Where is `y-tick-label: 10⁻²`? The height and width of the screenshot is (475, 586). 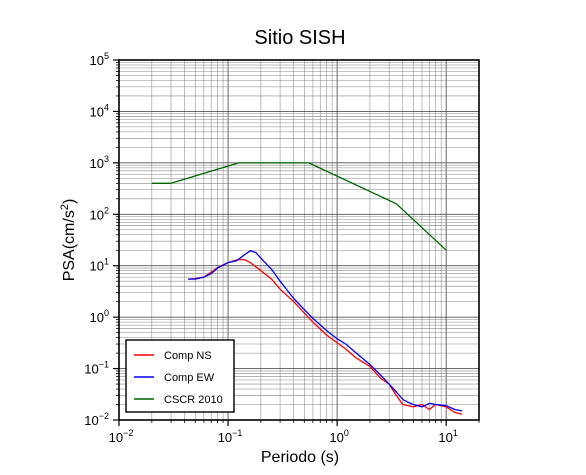 y-tick-label: 10⁻² is located at coordinates (96, 419).